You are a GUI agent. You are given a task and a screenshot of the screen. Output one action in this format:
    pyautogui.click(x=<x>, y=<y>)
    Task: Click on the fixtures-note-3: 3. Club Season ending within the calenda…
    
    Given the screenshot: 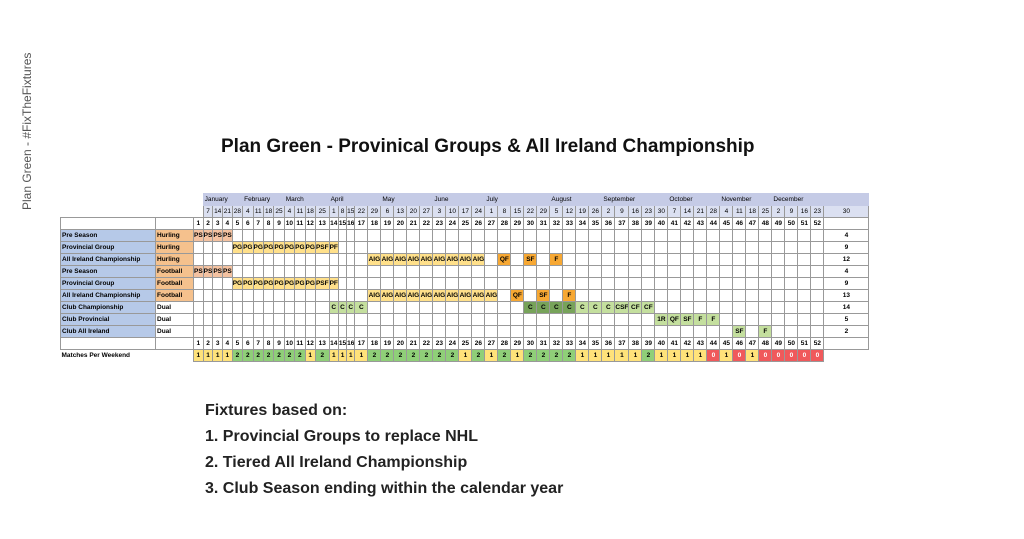 What is the action you would take?
    pyautogui.click(x=384, y=489)
    